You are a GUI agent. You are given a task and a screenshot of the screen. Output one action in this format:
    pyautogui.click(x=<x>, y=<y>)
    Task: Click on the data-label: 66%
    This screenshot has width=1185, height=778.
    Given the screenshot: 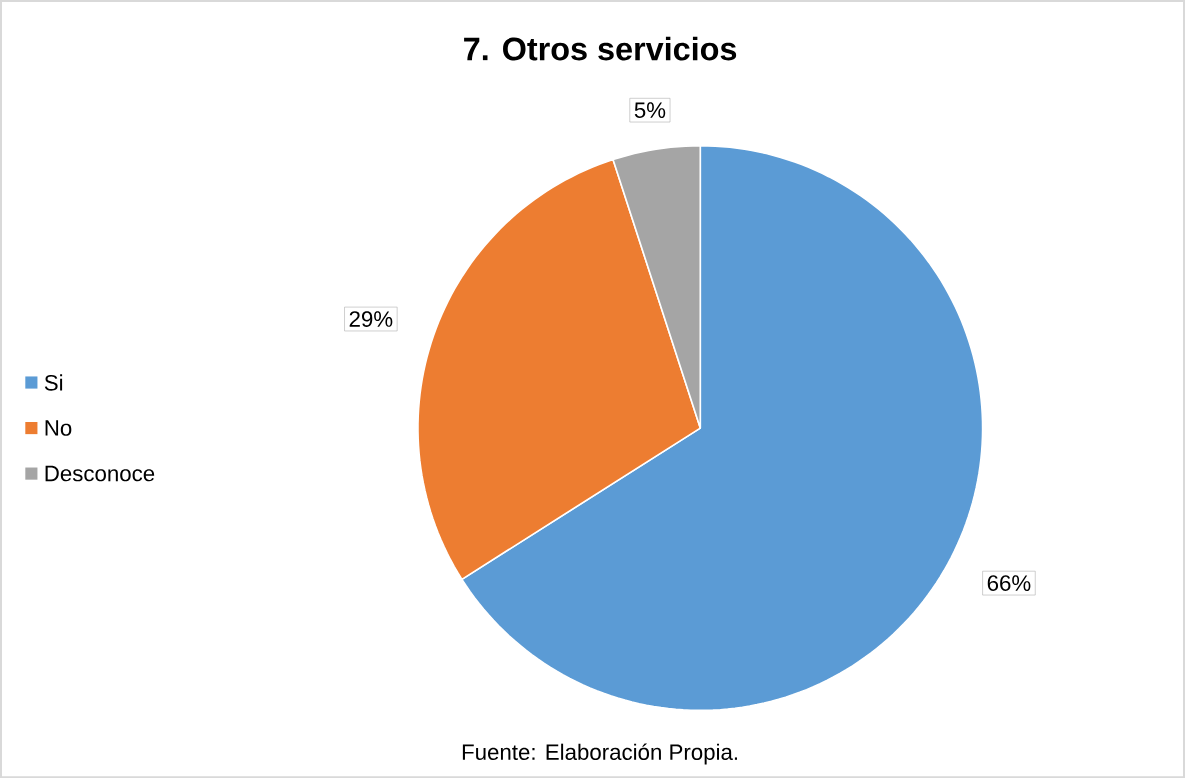 What is the action you would take?
    pyautogui.click(x=1009, y=583)
    